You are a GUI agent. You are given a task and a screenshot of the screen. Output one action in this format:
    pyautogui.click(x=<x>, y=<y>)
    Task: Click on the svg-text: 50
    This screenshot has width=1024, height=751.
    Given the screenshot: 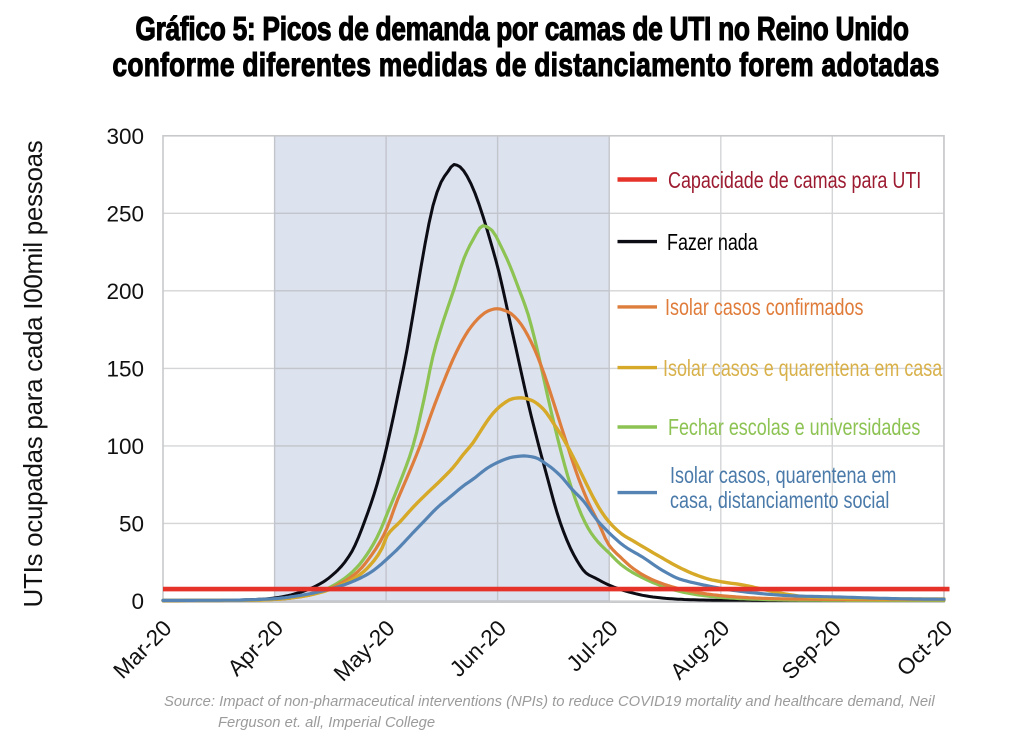 What is the action you would take?
    pyautogui.click(x=131, y=523)
    